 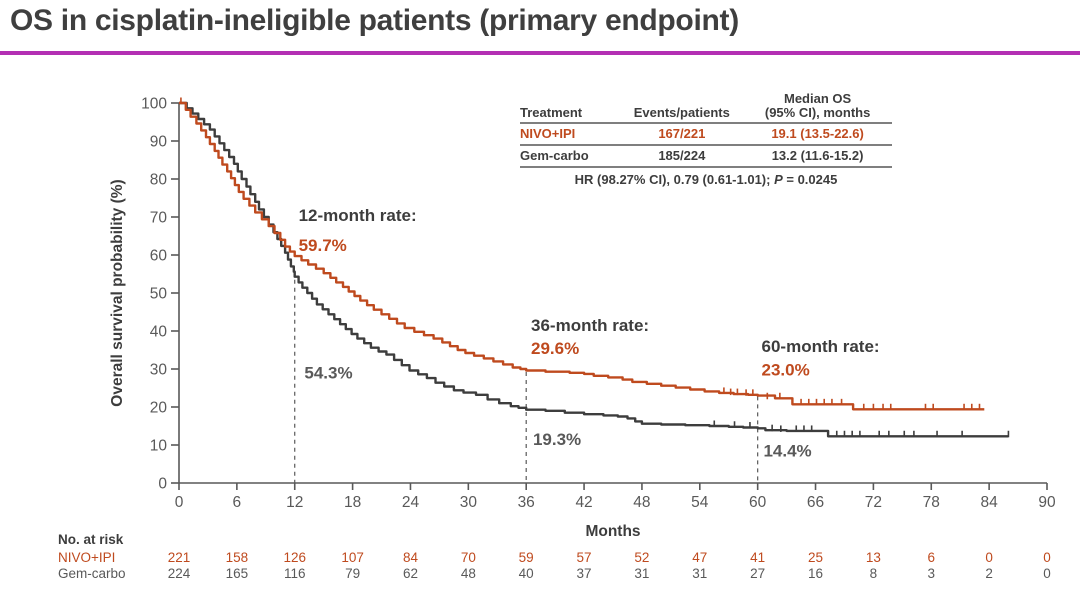 I want to click on y-axis-title: Overall survival probability (%), so click(x=117, y=292).